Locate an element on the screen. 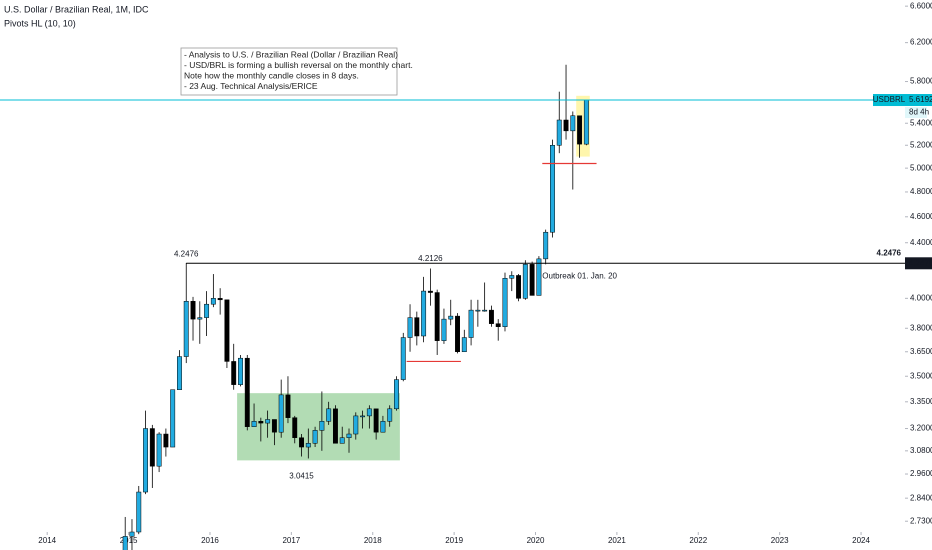  y-tick-label: 5.0000 is located at coordinates (921, 167).